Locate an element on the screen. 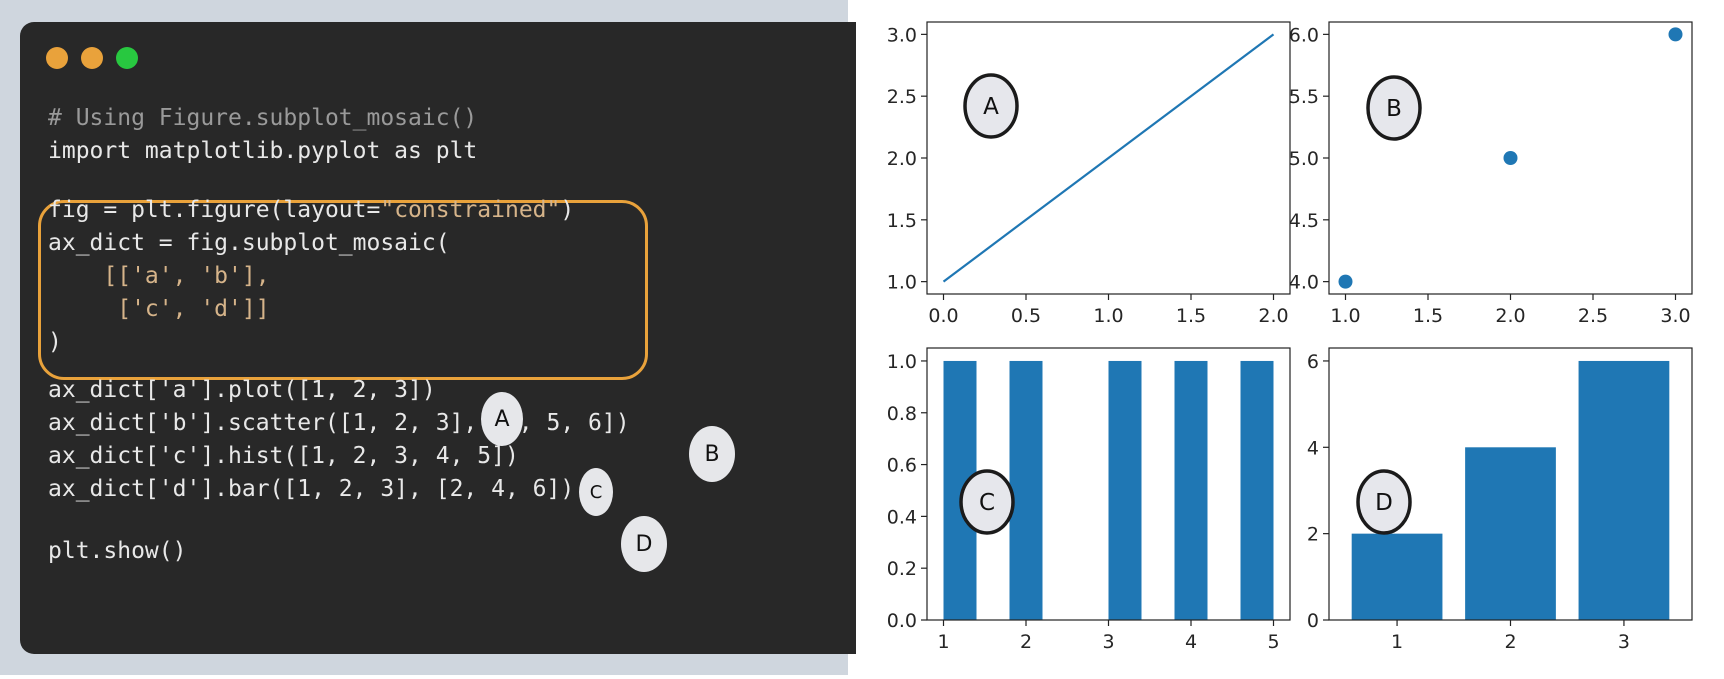 This screenshot has height=679, width=1724. code-mosaic-row-2: ['c', 'd']] is located at coordinates (159, 309).